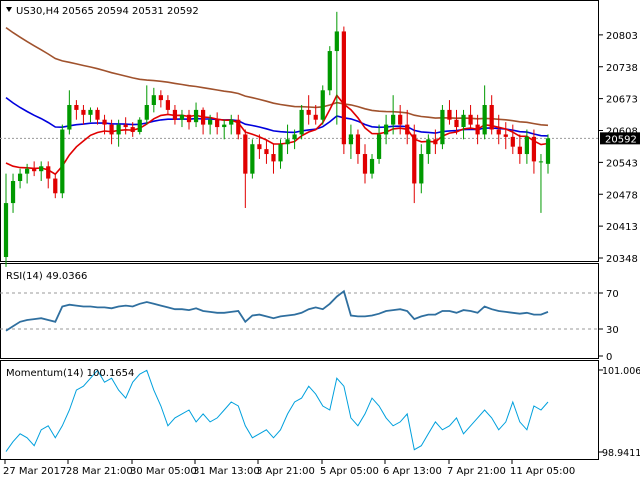 The image size is (640, 480). Describe the element at coordinates (130, 11) in the screenshot. I see `ohlc-label: 20565 20594 20531 20592` at that location.